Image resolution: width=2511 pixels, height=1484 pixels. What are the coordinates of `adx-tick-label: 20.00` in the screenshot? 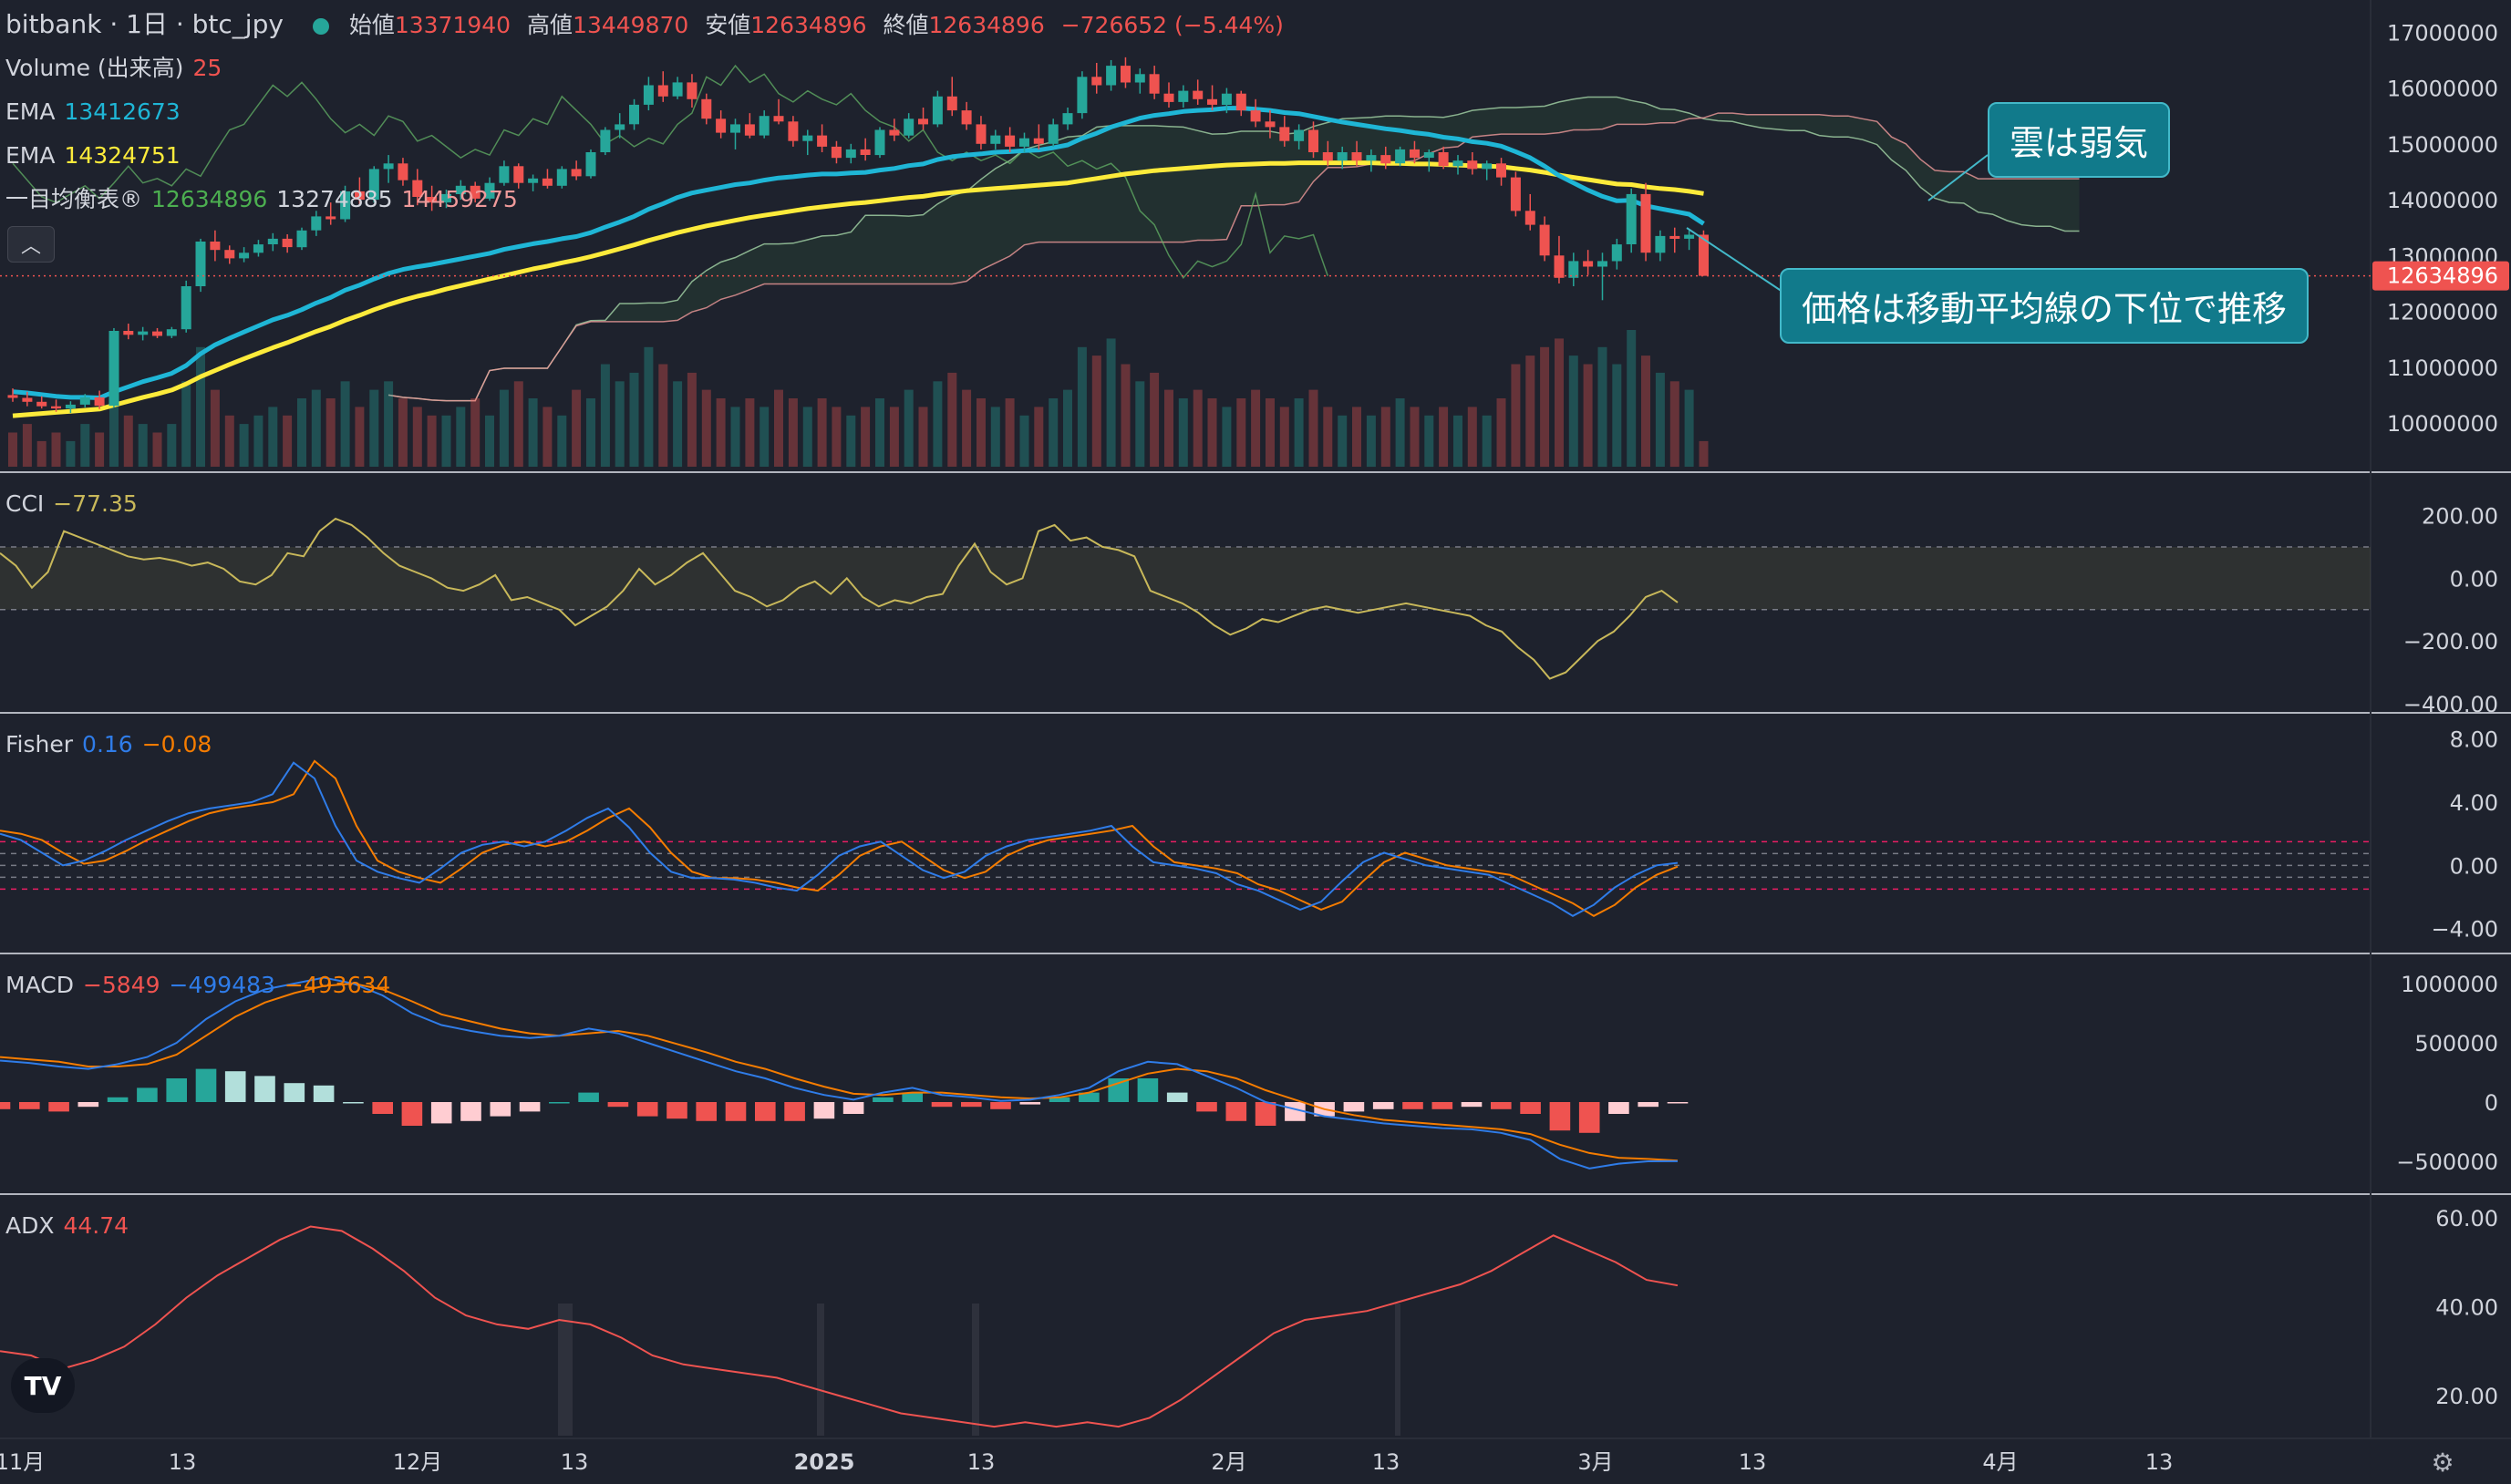 It's located at (2466, 1396).